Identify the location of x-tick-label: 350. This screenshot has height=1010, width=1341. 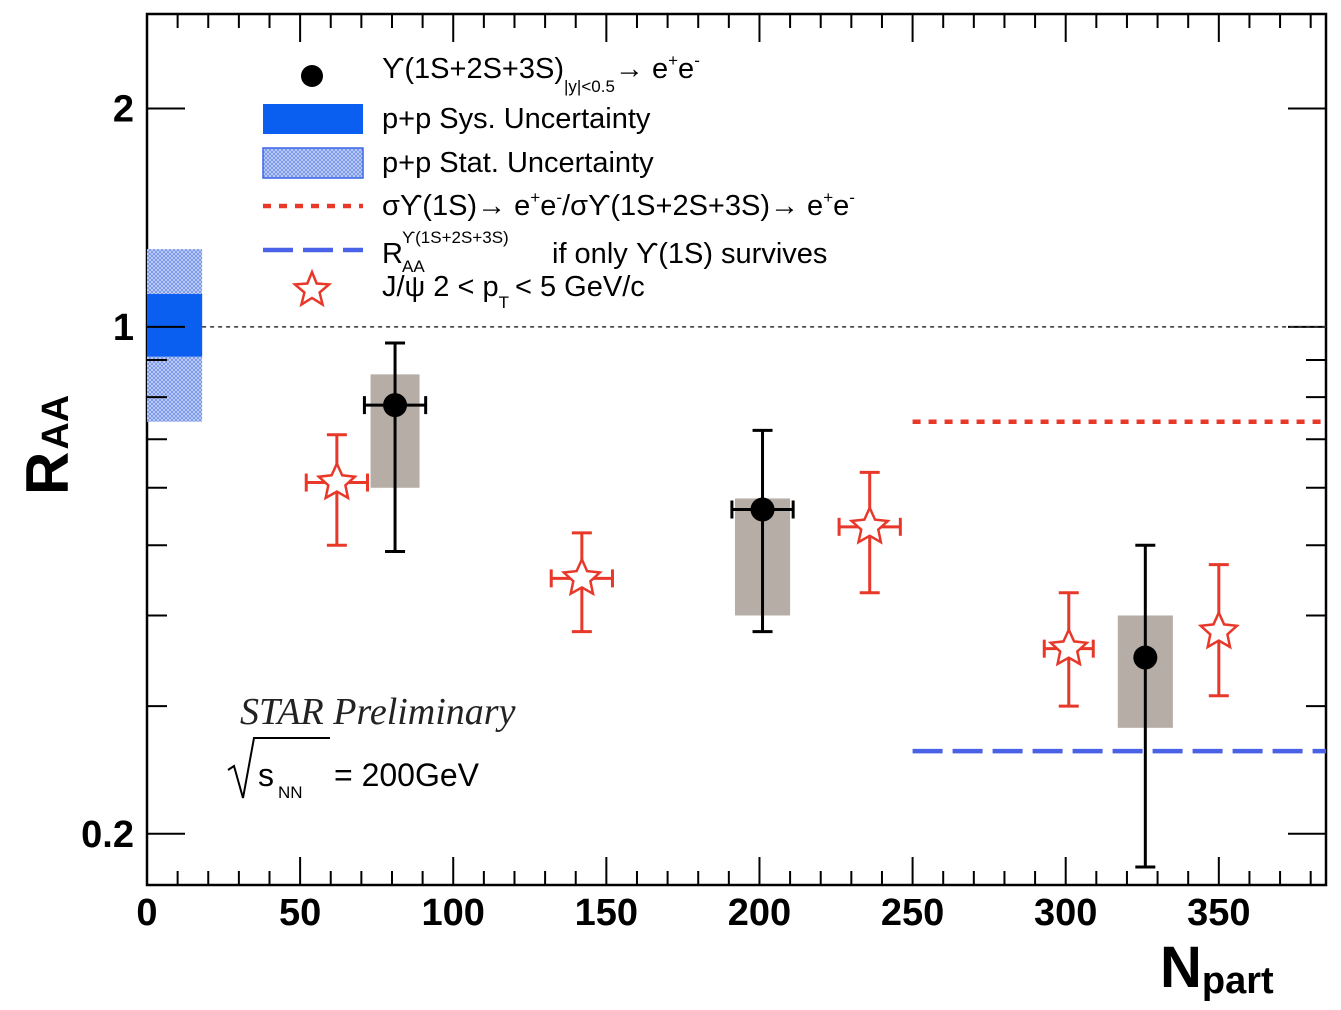
(1218, 913).